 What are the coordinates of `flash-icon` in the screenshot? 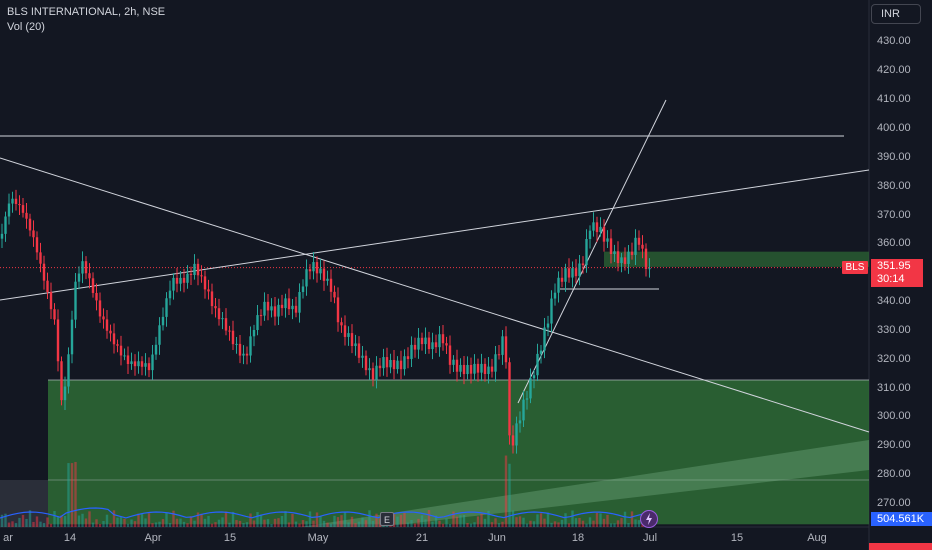 It's located at (649, 519).